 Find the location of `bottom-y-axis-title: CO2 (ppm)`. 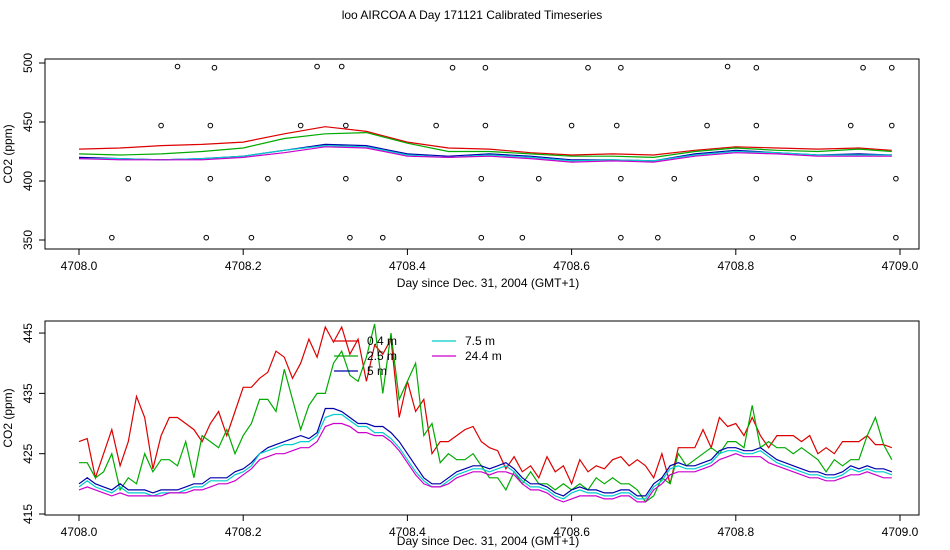

bottom-y-axis-title: CO2 (ppm) is located at coordinates (8, 417).